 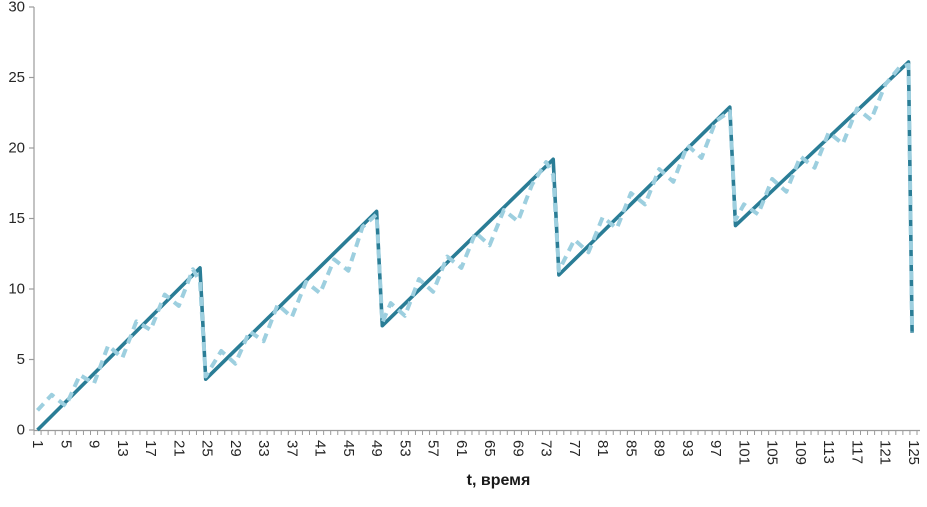 I want to click on y-tick-label: 25, so click(x=16, y=77).